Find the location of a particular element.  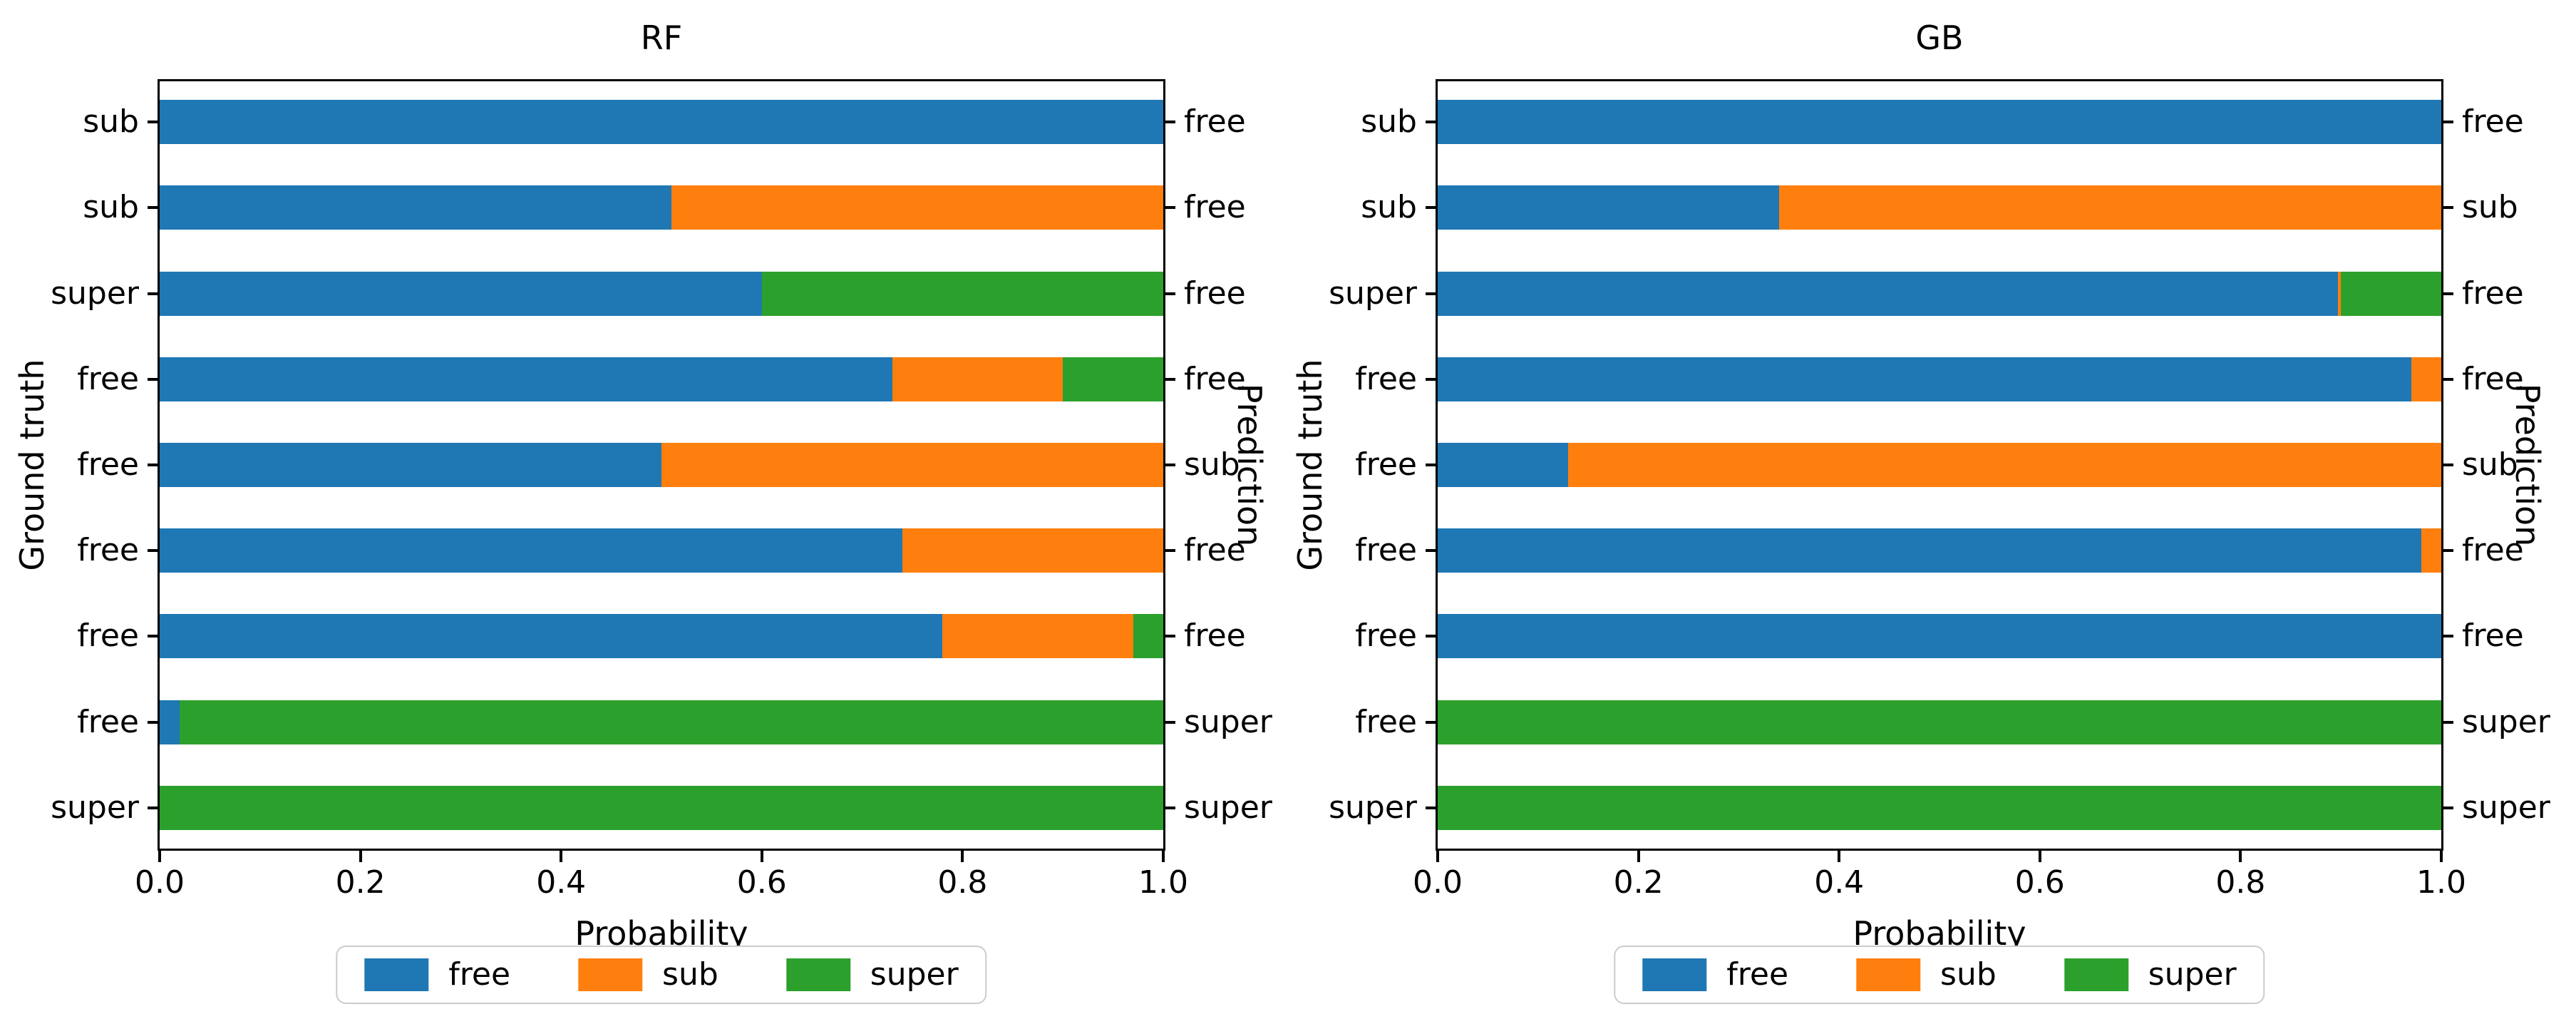

legend-item: super is located at coordinates (2150, 974).